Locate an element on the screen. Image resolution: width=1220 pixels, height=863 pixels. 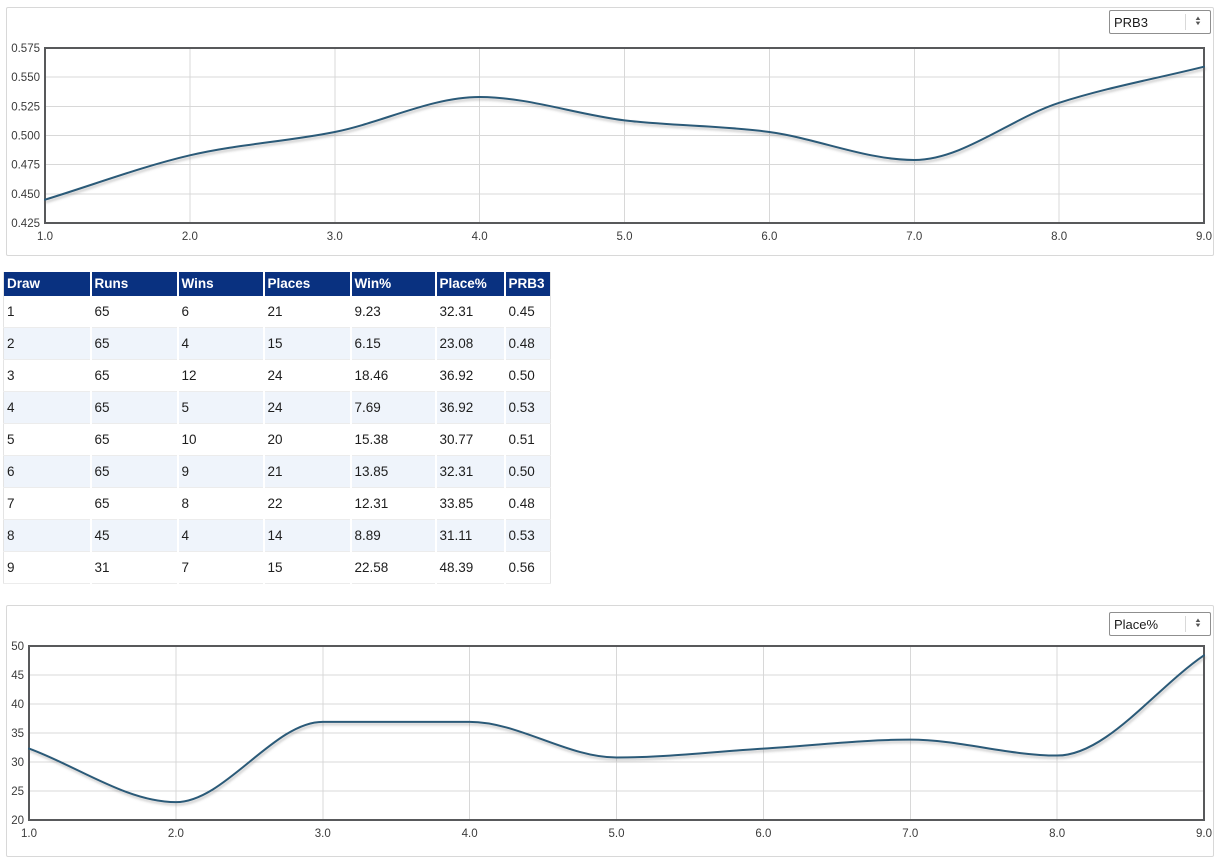
table-cell: 48.39 is located at coordinates (470, 567).